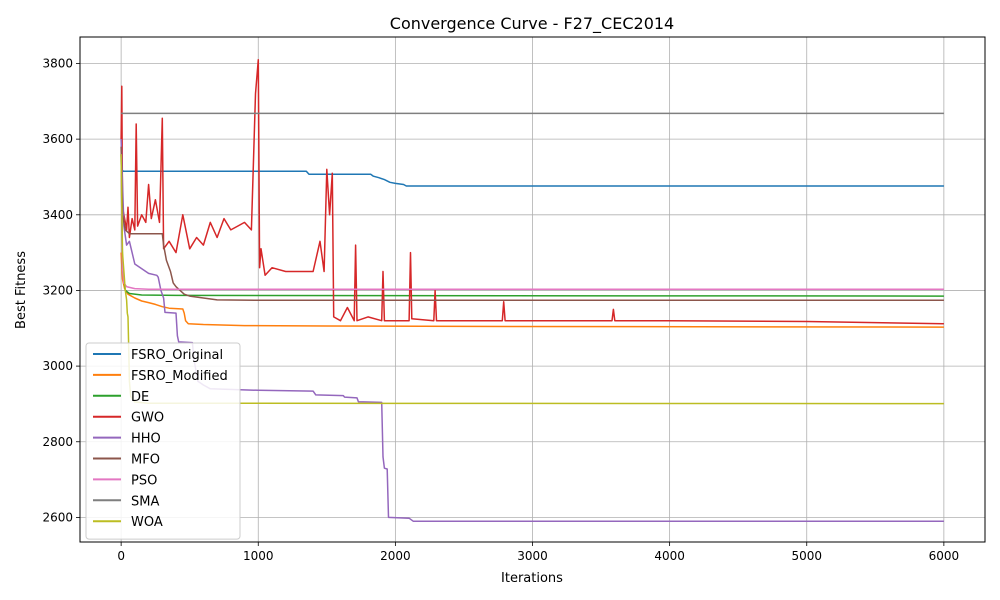 The height and width of the screenshot is (600, 1000). Describe the element at coordinates (258, 556) in the screenshot. I see `x-tick-label: 1000` at that location.